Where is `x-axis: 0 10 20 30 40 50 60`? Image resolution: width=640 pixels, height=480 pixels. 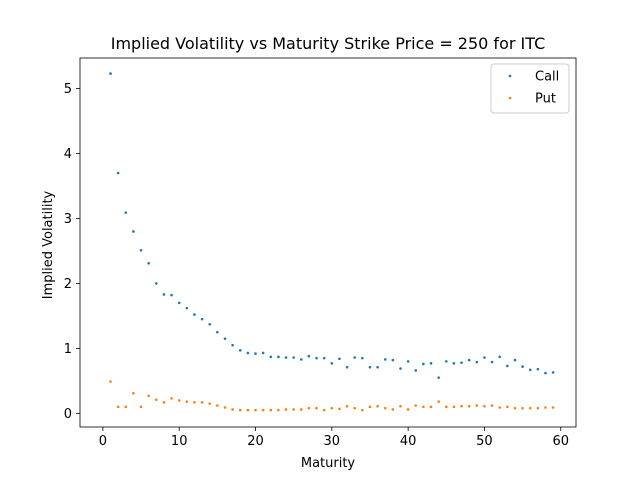 x-axis: 0 10 20 30 40 50 60 is located at coordinates (334, 438).